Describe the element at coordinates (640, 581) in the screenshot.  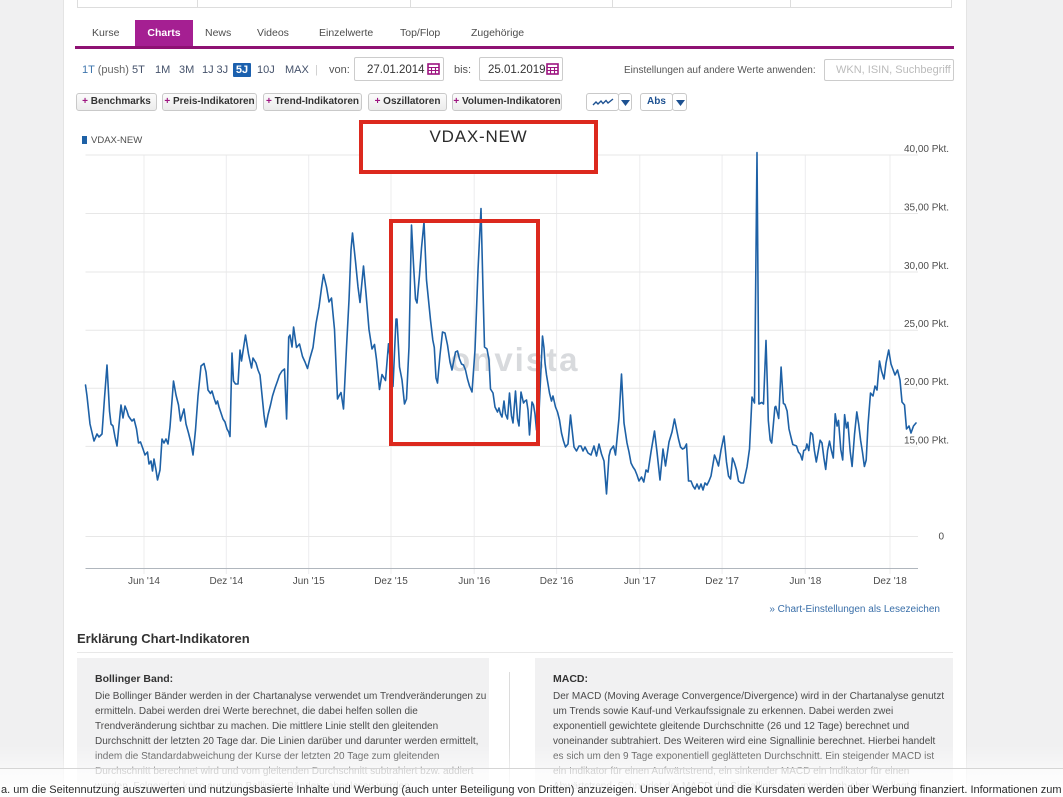
I see `svg-text: Jun '17` at that location.